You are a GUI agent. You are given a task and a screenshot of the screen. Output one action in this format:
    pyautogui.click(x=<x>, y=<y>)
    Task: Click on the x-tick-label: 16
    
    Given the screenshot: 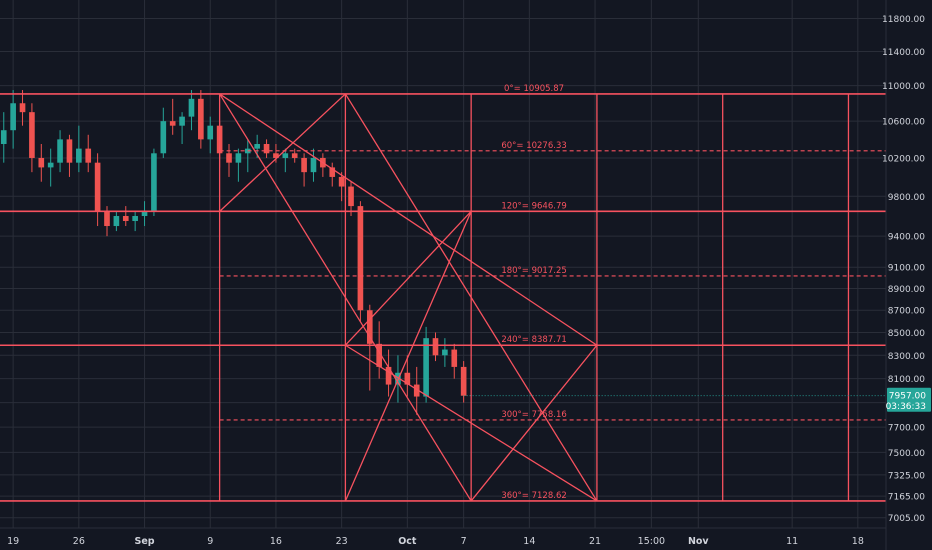 What is the action you would take?
    pyautogui.click(x=276, y=541)
    